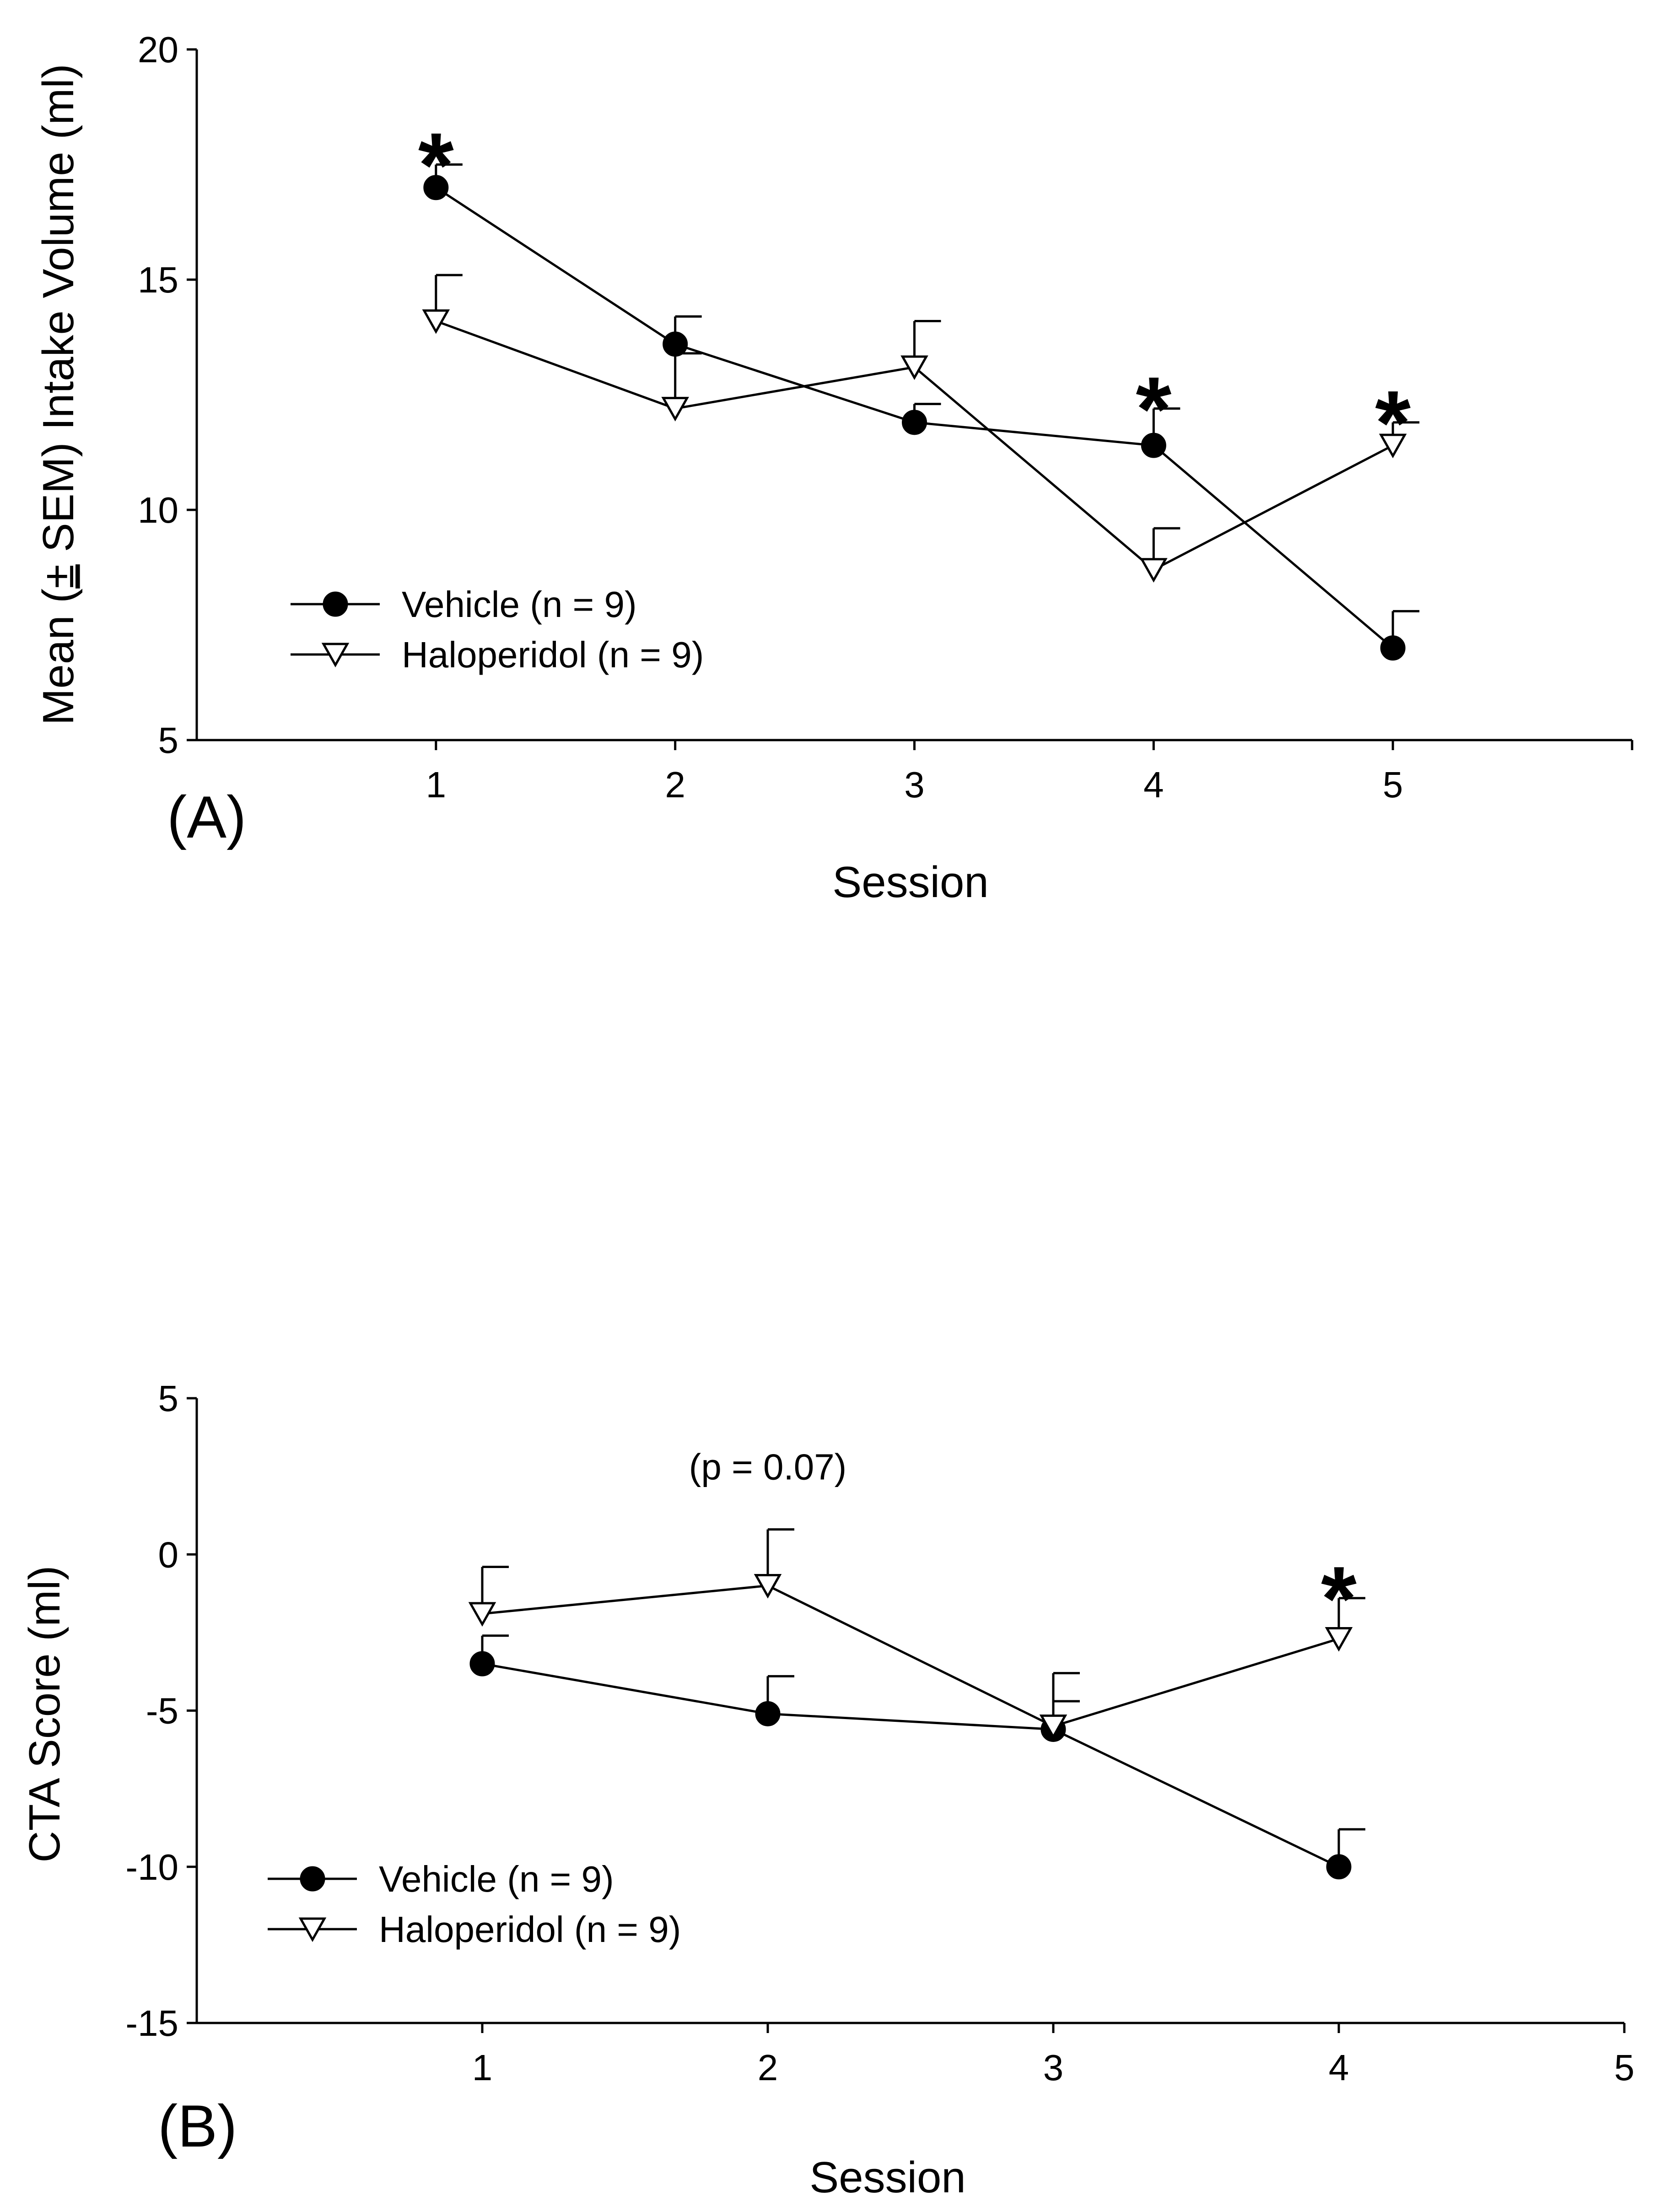 This screenshot has height=2212, width=1660. Describe the element at coordinates (158, 510) in the screenshot. I see `y-tick-label: 10` at that location.